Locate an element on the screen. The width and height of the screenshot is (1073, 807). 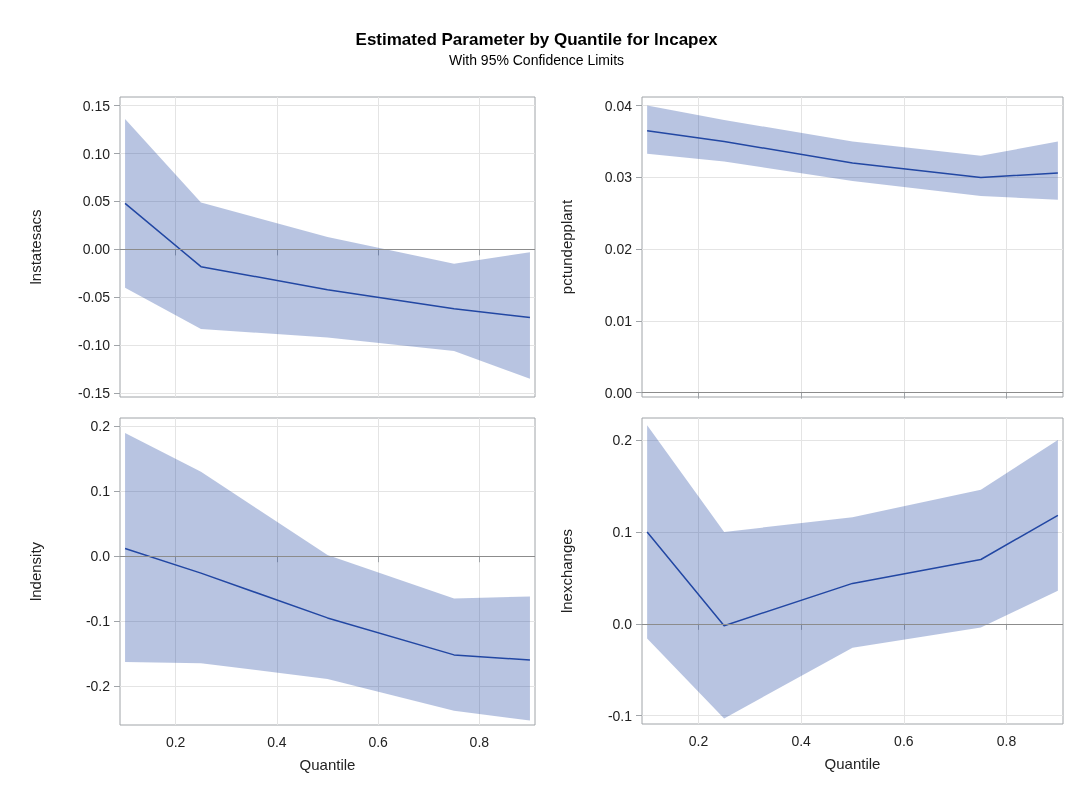
y-tick-label: 0.05 is located at coordinates (96, 201).